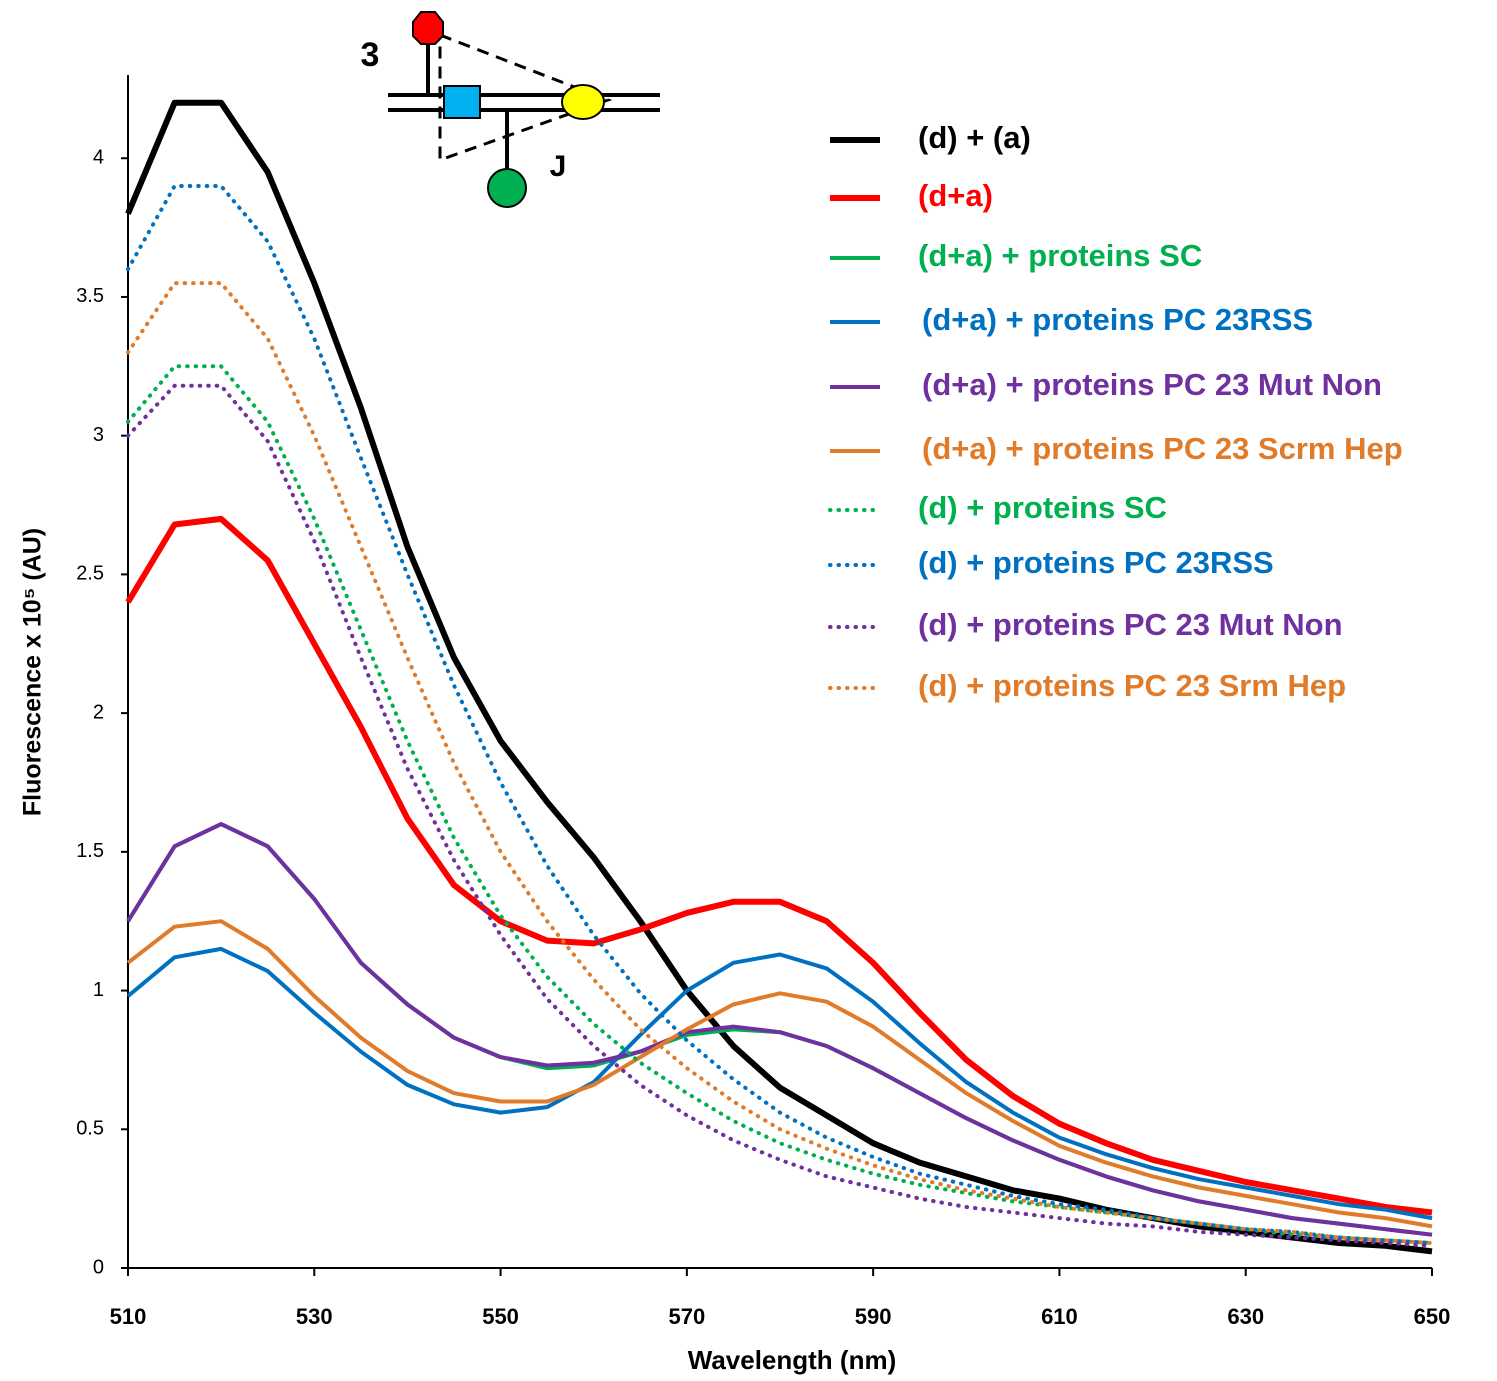 Image resolution: width=1497 pixels, height=1381 pixels. What do you see at coordinates (507, 188) in the screenshot?
I see `green-circle` at bounding box center [507, 188].